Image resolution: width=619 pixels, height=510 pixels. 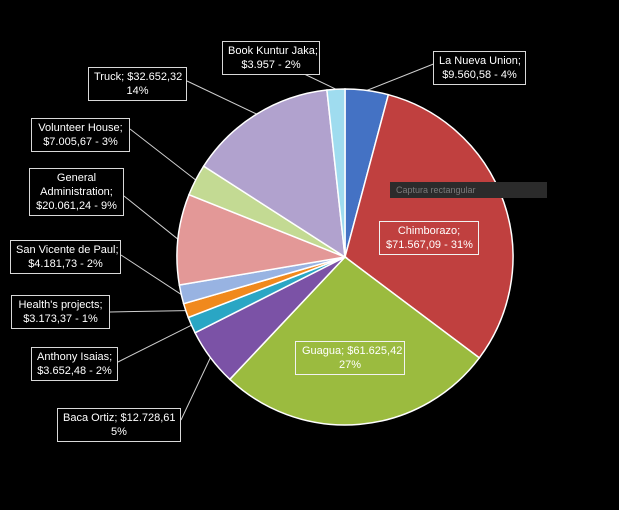 What do you see at coordinates (80, 135) in the screenshot?
I see `label-volunteer-house: Volunteer House; $7.005,67 - 3%` at bounding box center [80, 135].